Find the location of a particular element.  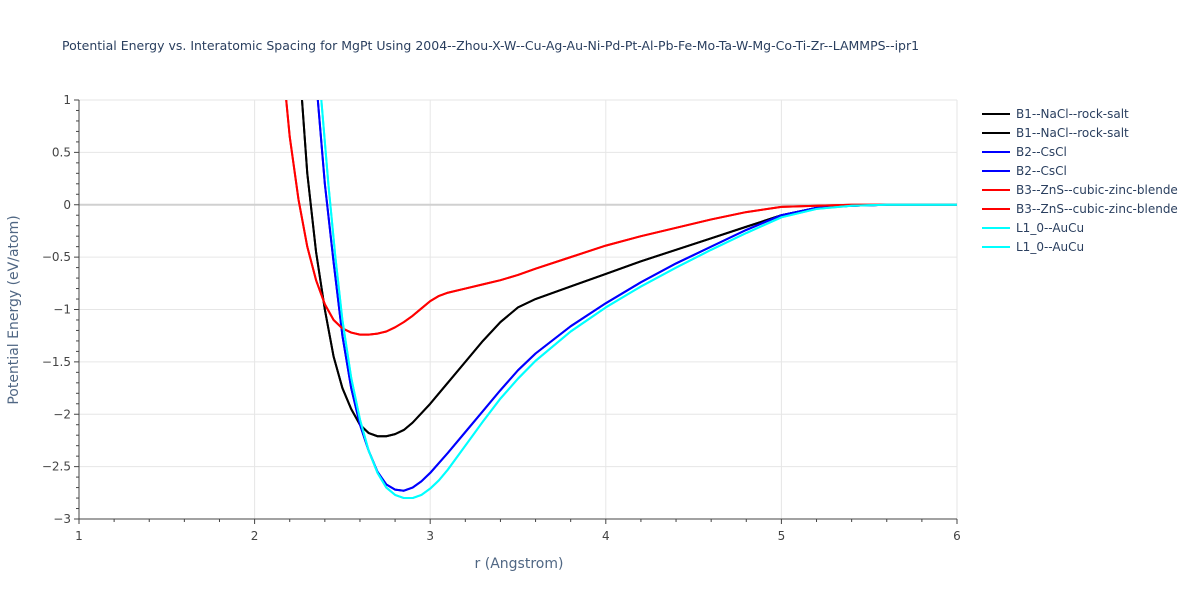

y-tick-label: 0 is located at coordinates (67, 205).